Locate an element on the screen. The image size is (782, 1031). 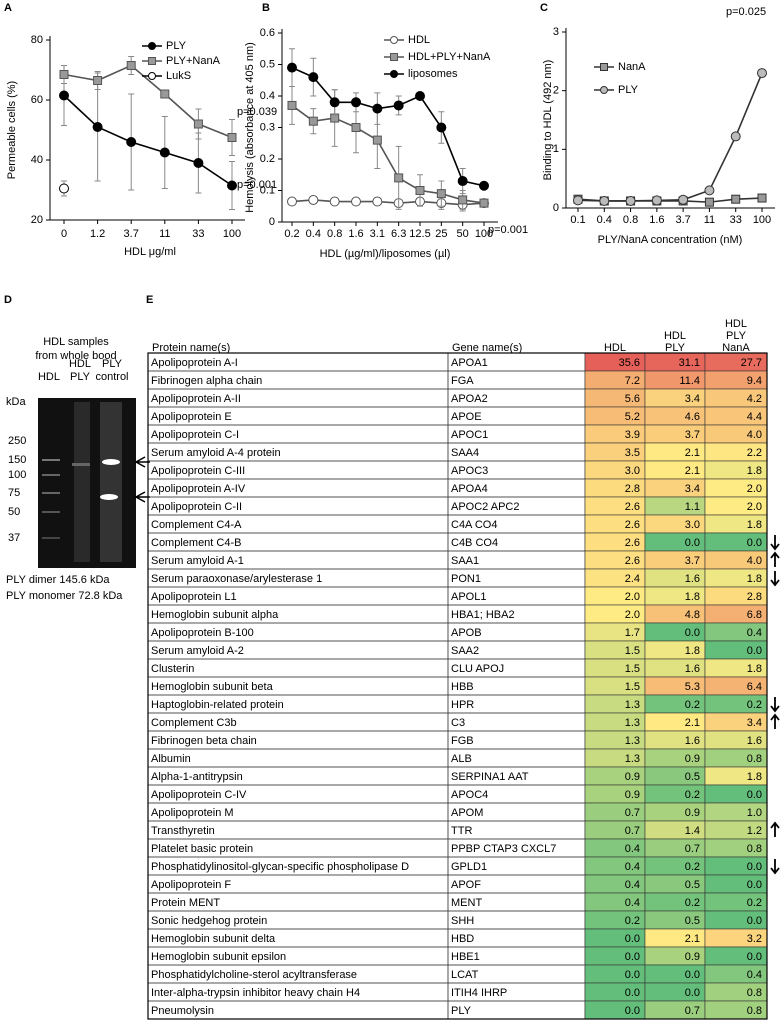
x-tick-label: 1.6 is located at coordinates (656, 220).